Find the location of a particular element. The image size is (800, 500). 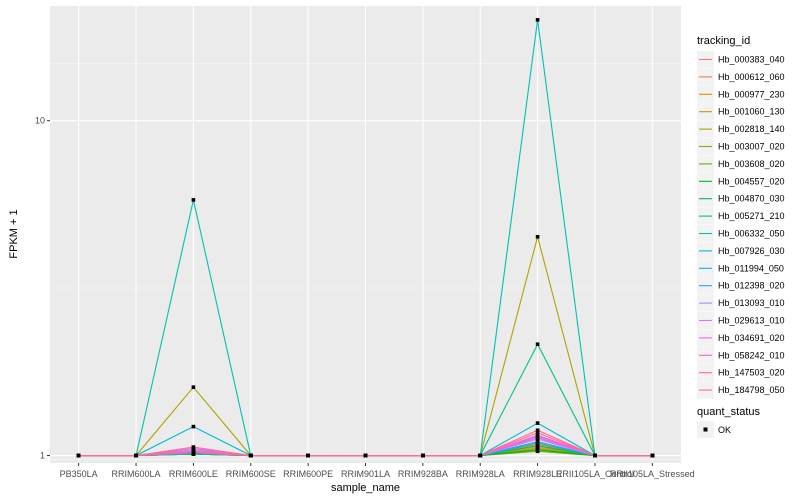

y-axis-title: FPKM + 1 is located at coordinates (14, 233).